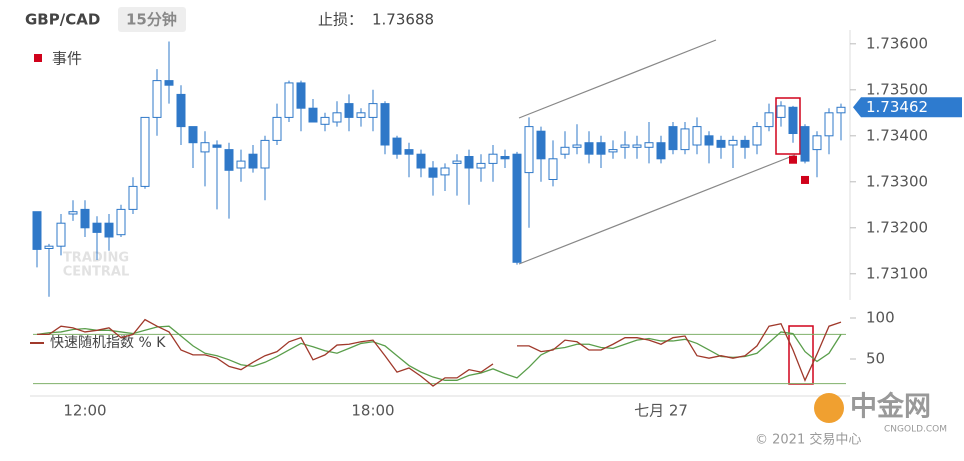 The height and width of the screenshot is (461, 964). Describe the element at coordinates (38, 58) in the screenshot. I see `legend-swatch` at that location.